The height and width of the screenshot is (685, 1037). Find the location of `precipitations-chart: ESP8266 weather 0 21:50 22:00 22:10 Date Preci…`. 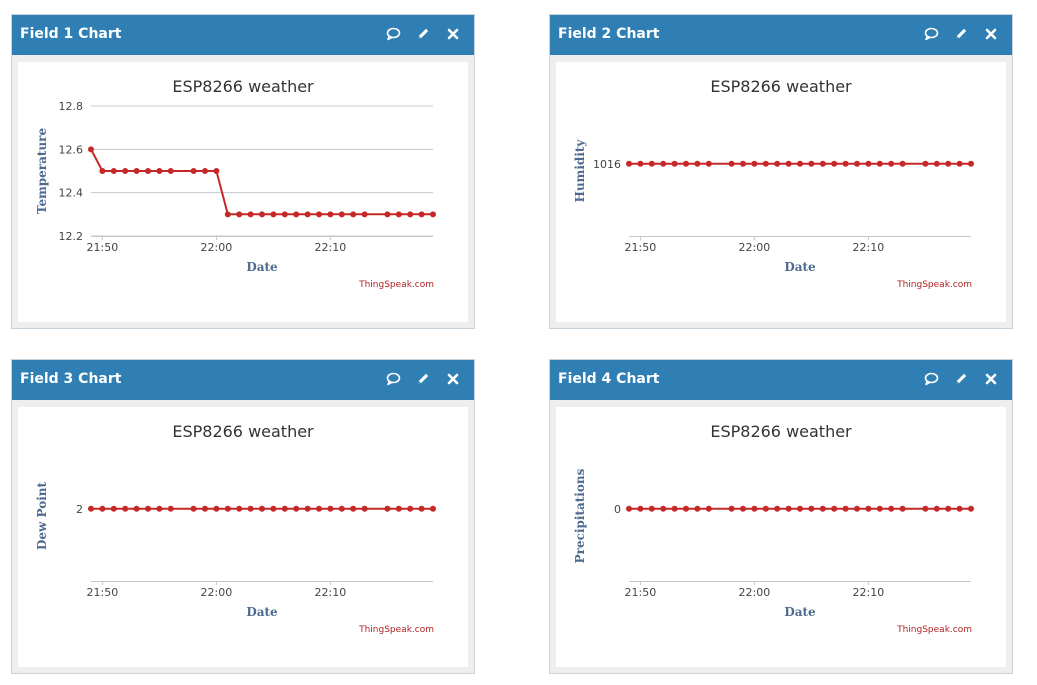

precipitations-chart: ESP8266 weather 0 21:50 22:00 22:10 Date Preci… is located at coordinates (773, 528).